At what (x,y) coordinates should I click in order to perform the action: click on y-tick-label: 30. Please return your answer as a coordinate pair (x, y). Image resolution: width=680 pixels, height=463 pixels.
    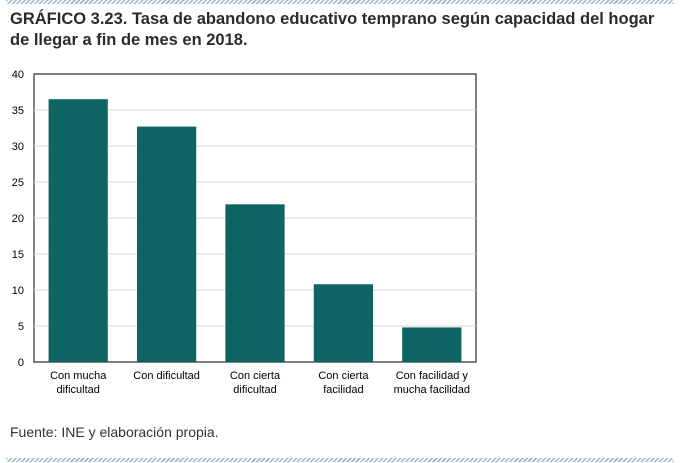
    Looking at the image, I should click on (18, 147).